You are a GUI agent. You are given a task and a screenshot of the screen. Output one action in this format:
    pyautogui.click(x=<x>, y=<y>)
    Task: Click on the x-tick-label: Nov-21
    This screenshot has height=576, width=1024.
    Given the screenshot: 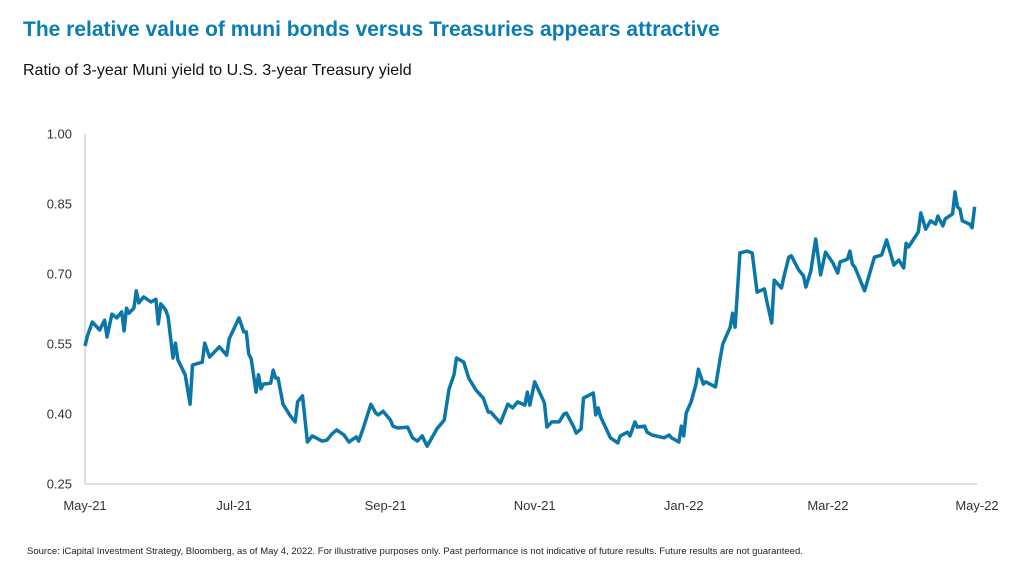 What is the action you would take?
    pyautogui.click(x=535, y=505)
    